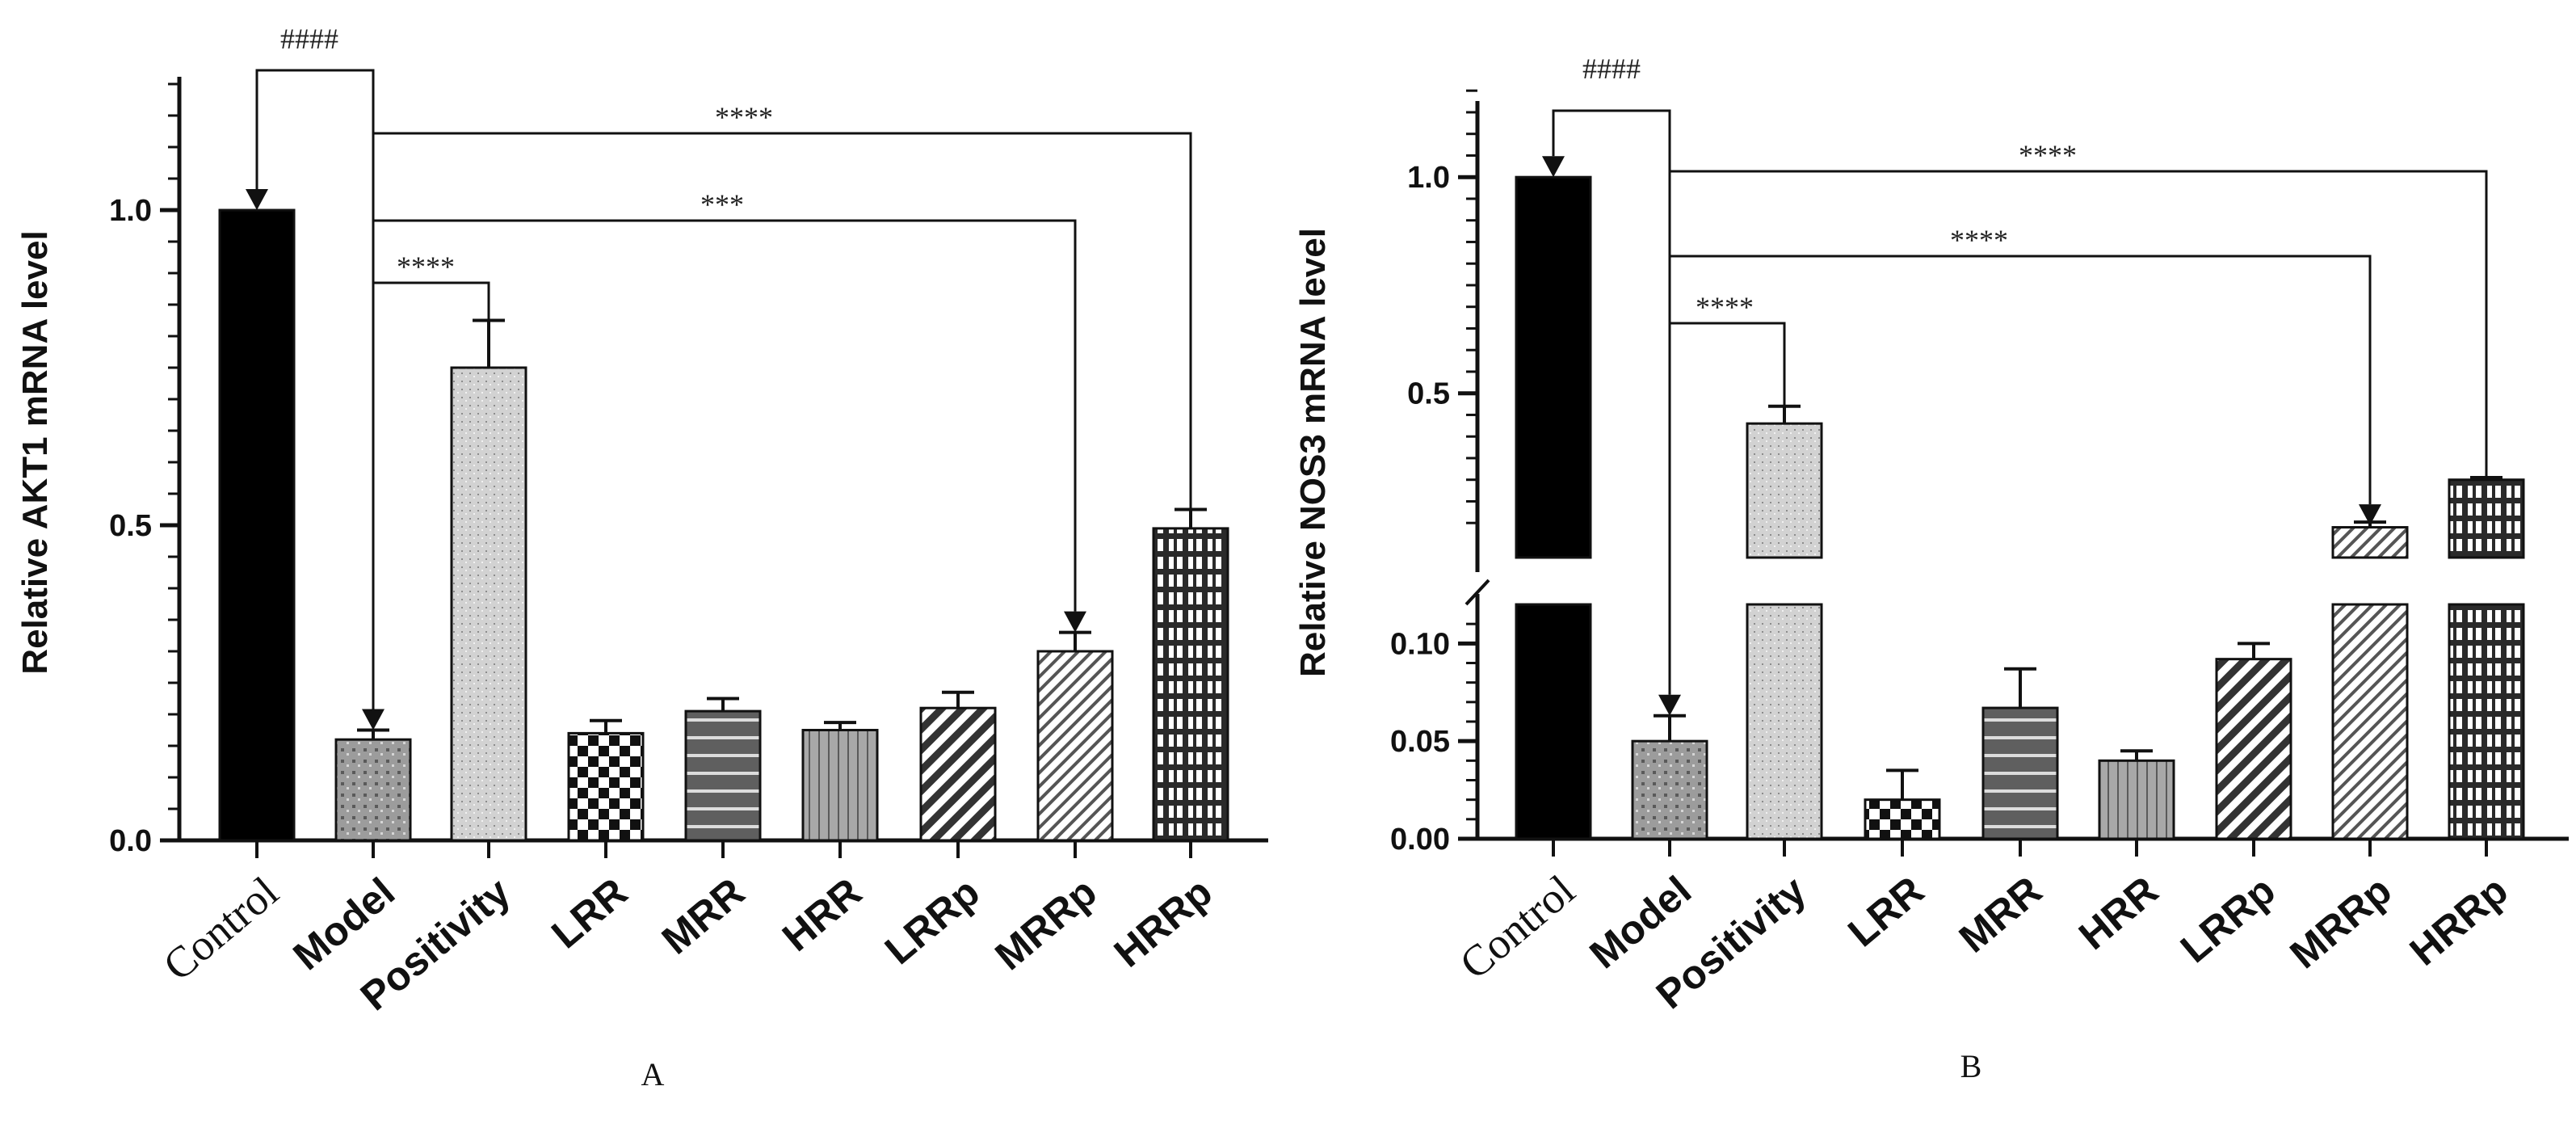 Image resolution: width=2576 pixels, height=1124 pixels. I want to click on panel-a-bar-positivity, so click(489, 604).